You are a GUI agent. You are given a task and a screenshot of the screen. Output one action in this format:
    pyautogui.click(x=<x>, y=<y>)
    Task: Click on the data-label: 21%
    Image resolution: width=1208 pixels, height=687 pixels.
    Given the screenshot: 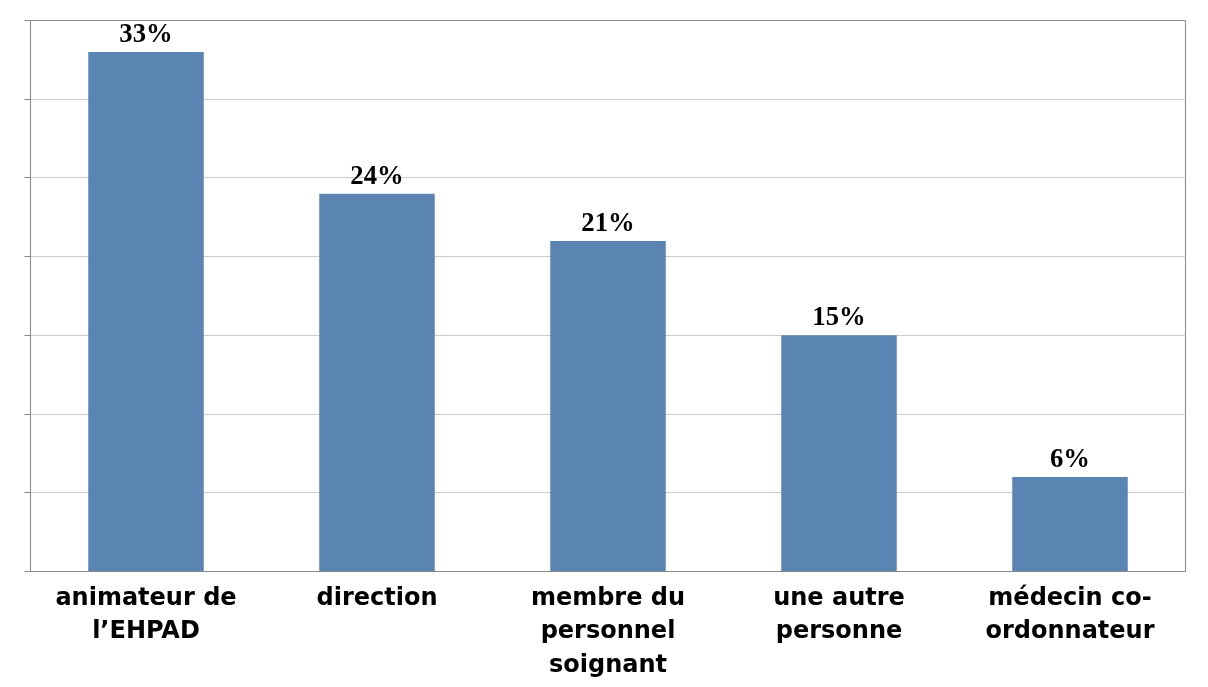 What is the action you would take?
    pyautogui.click(x=608, y=221)
    